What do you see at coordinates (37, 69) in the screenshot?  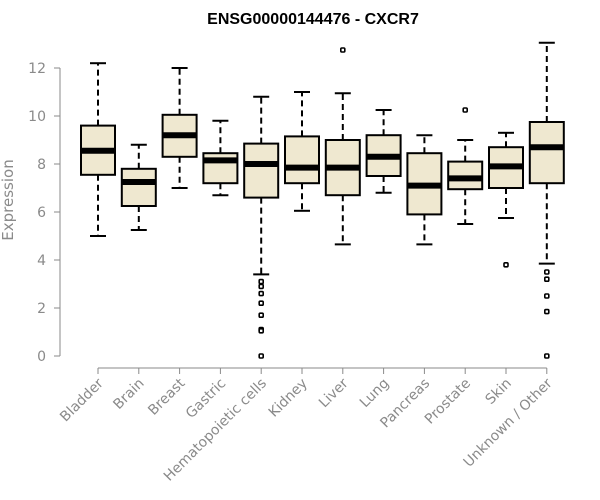 I see `y-tick-label: 12` at bounding box center [37, 69].